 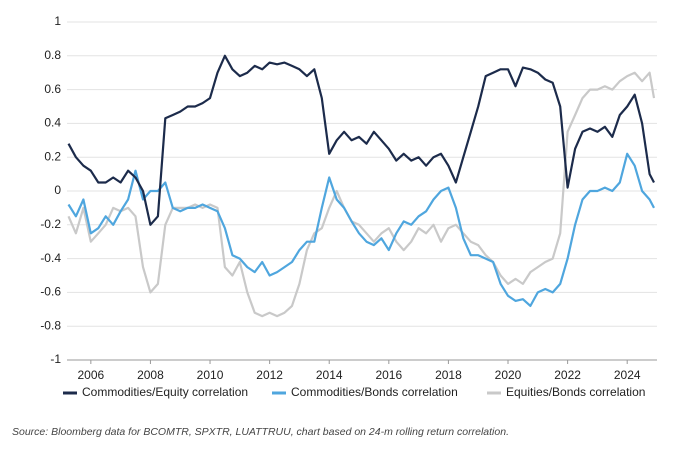 What do you see at coordinates (508, 375) in the screenshot?
I see `x-tick-label: 2020` at bounding box center [508, 375].